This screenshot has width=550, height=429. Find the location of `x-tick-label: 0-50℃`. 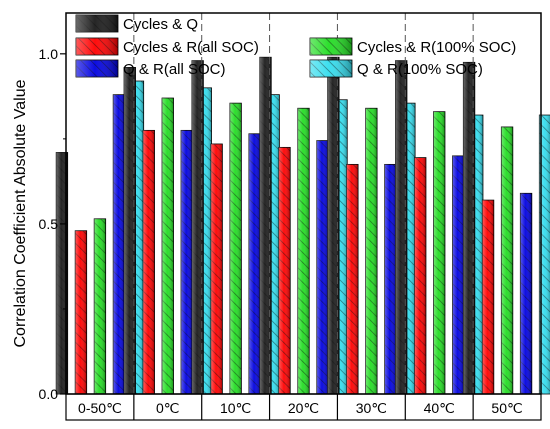

x-tick-label: 0-50℃ is located at coordinates (100, 408).